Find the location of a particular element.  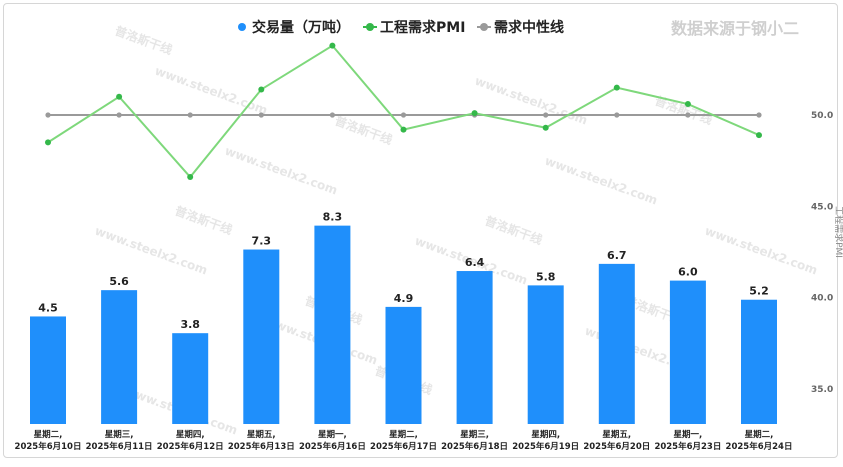

bar-value-label-8: 6.7 is located at coordinates (617, 255).